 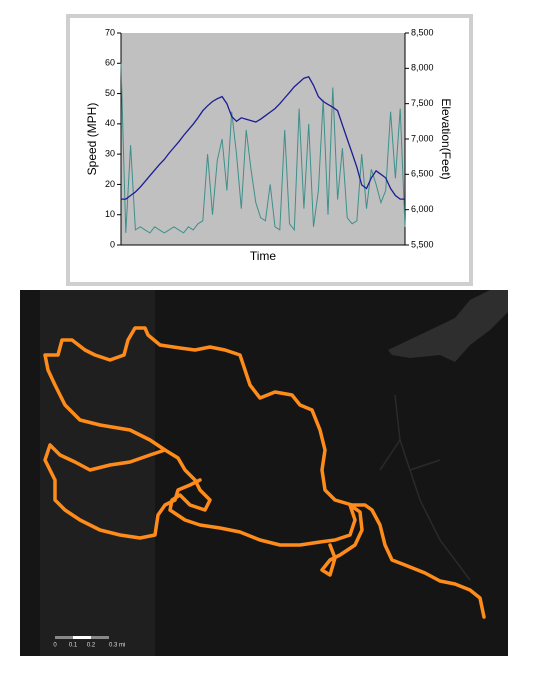 What do you see at coordinates (110, 154) in the screenshot?
I see `y-tick-label: 30` at bounding box center [110, 154].